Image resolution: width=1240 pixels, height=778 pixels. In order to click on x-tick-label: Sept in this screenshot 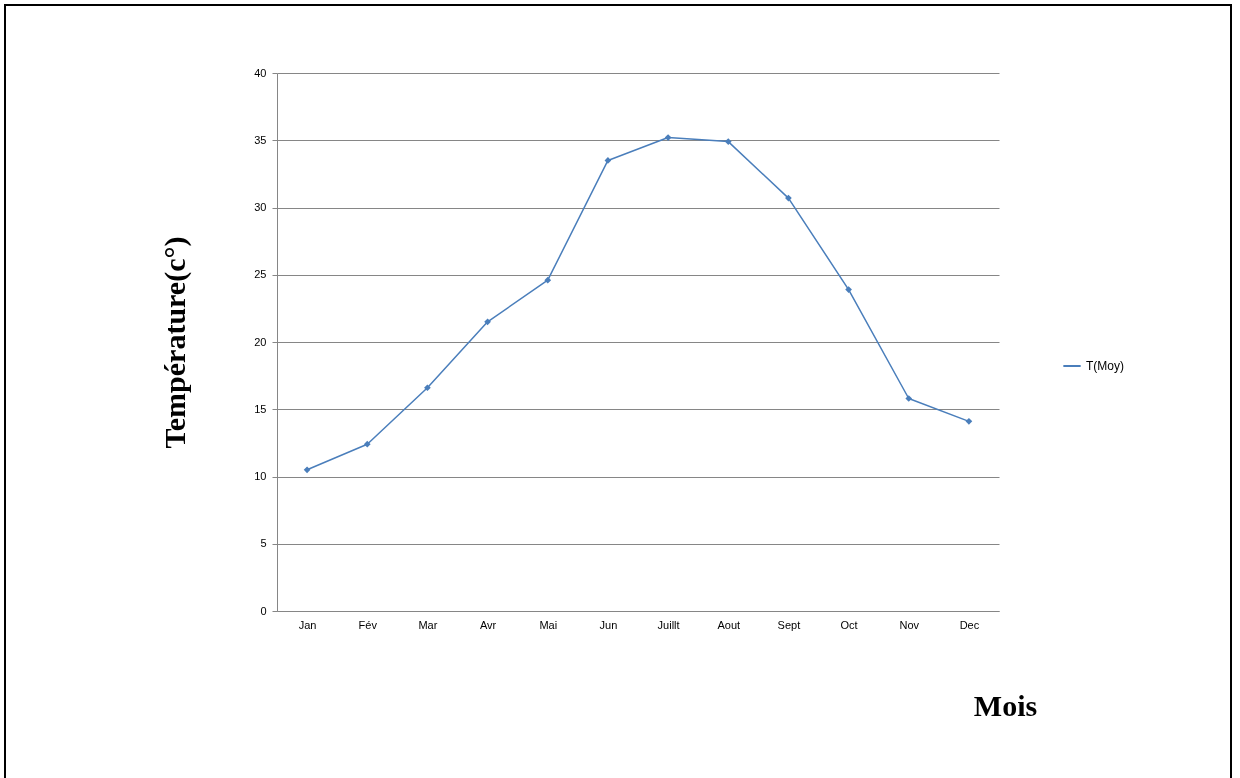, I will do `click(789, 624)`.